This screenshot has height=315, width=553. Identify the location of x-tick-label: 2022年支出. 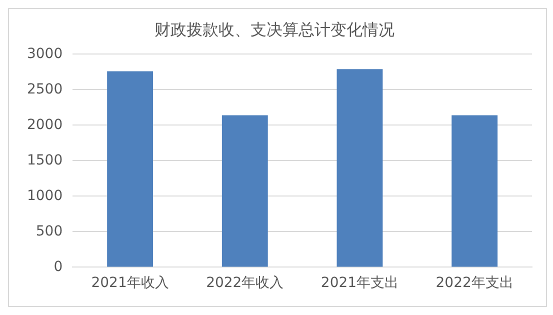
(475, 283).